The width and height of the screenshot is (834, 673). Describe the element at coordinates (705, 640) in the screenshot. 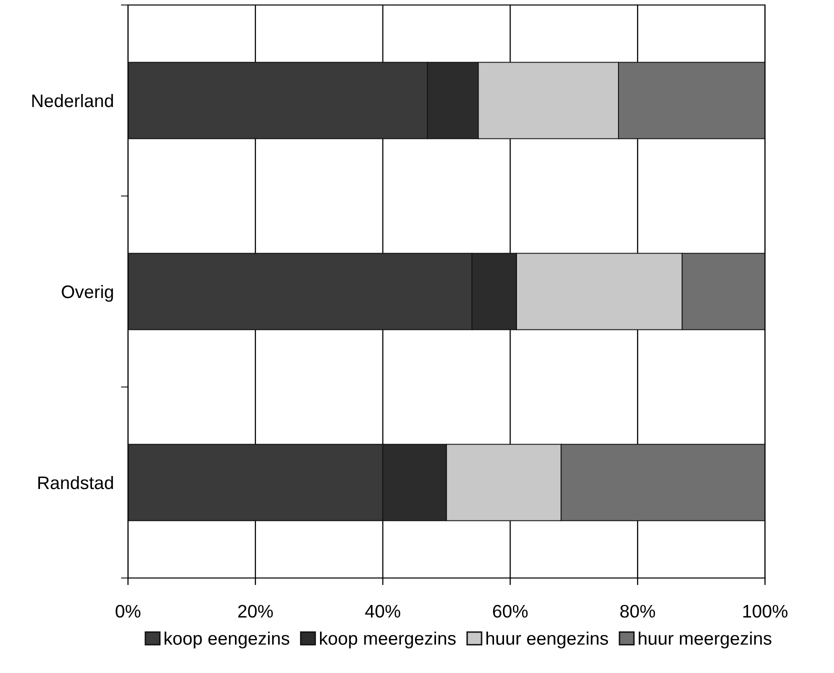

I see `legend-label: huur meergezins` at that location.